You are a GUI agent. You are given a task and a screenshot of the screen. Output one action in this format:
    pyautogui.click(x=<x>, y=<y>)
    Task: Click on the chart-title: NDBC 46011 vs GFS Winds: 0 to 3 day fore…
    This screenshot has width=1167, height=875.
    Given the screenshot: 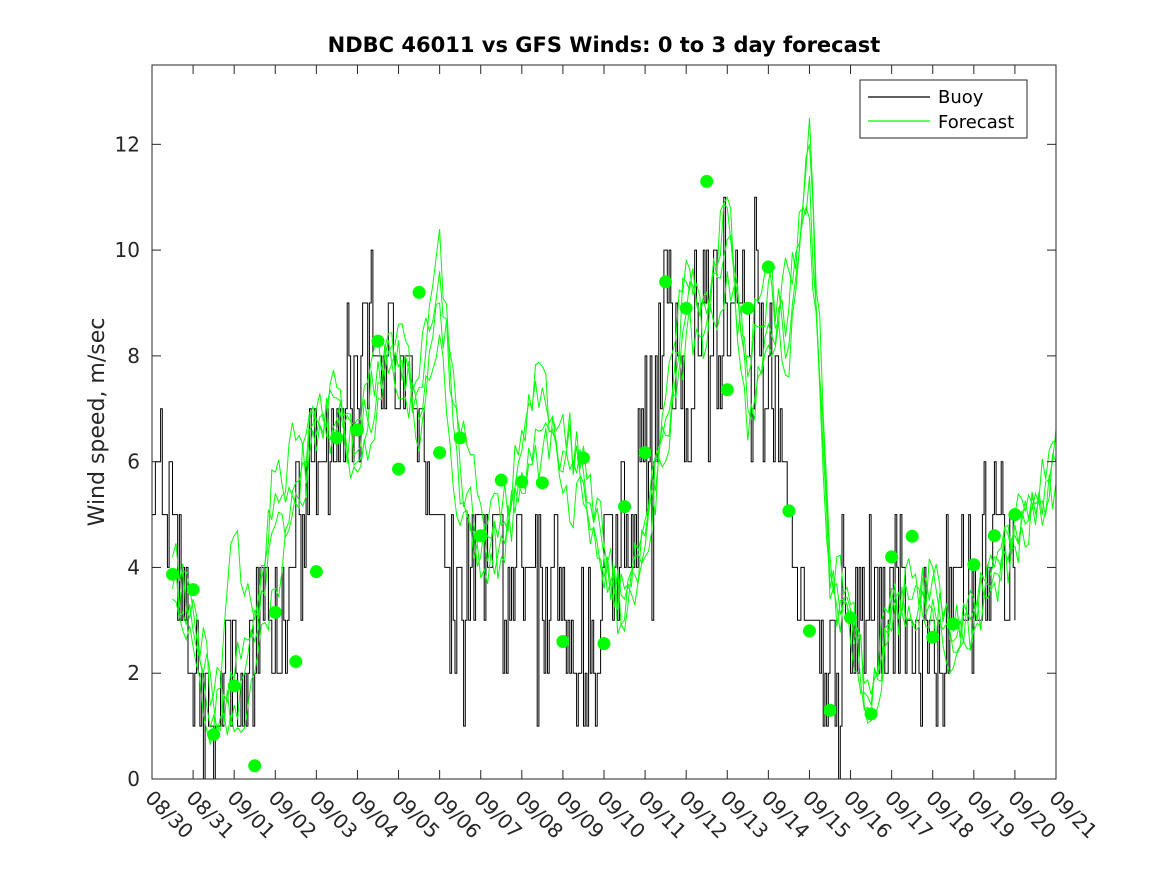 What is the action you would take?
    pyautogui.click(x=604, y=45)
    